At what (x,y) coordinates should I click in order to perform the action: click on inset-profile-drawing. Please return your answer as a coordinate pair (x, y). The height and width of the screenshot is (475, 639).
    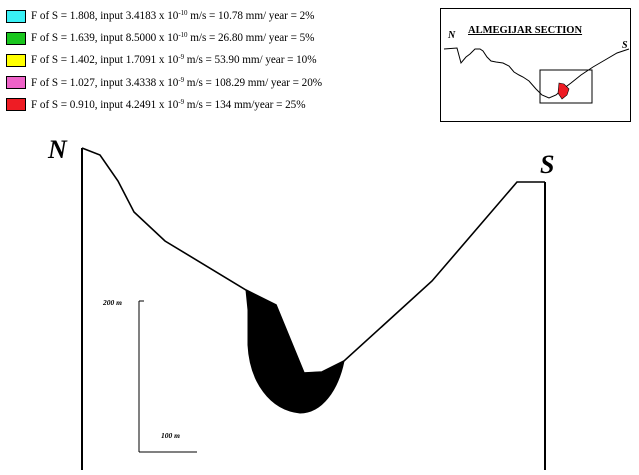
    Looking at the image, I should click on (536, 75).